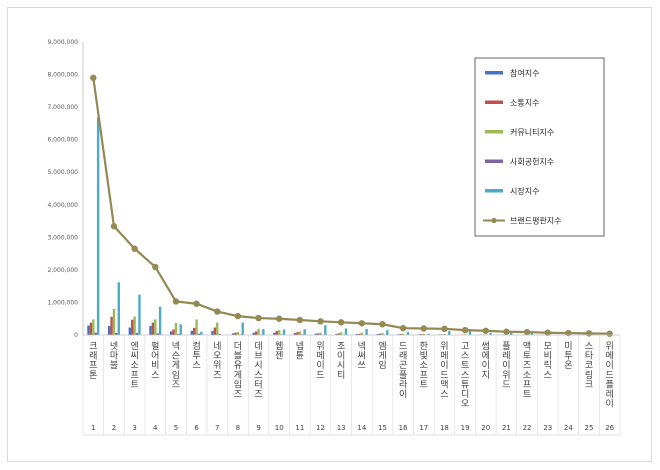 The width and height of the screenshot is (660, 470). I want to click on legend-swatch-marker, so click(494, 220).